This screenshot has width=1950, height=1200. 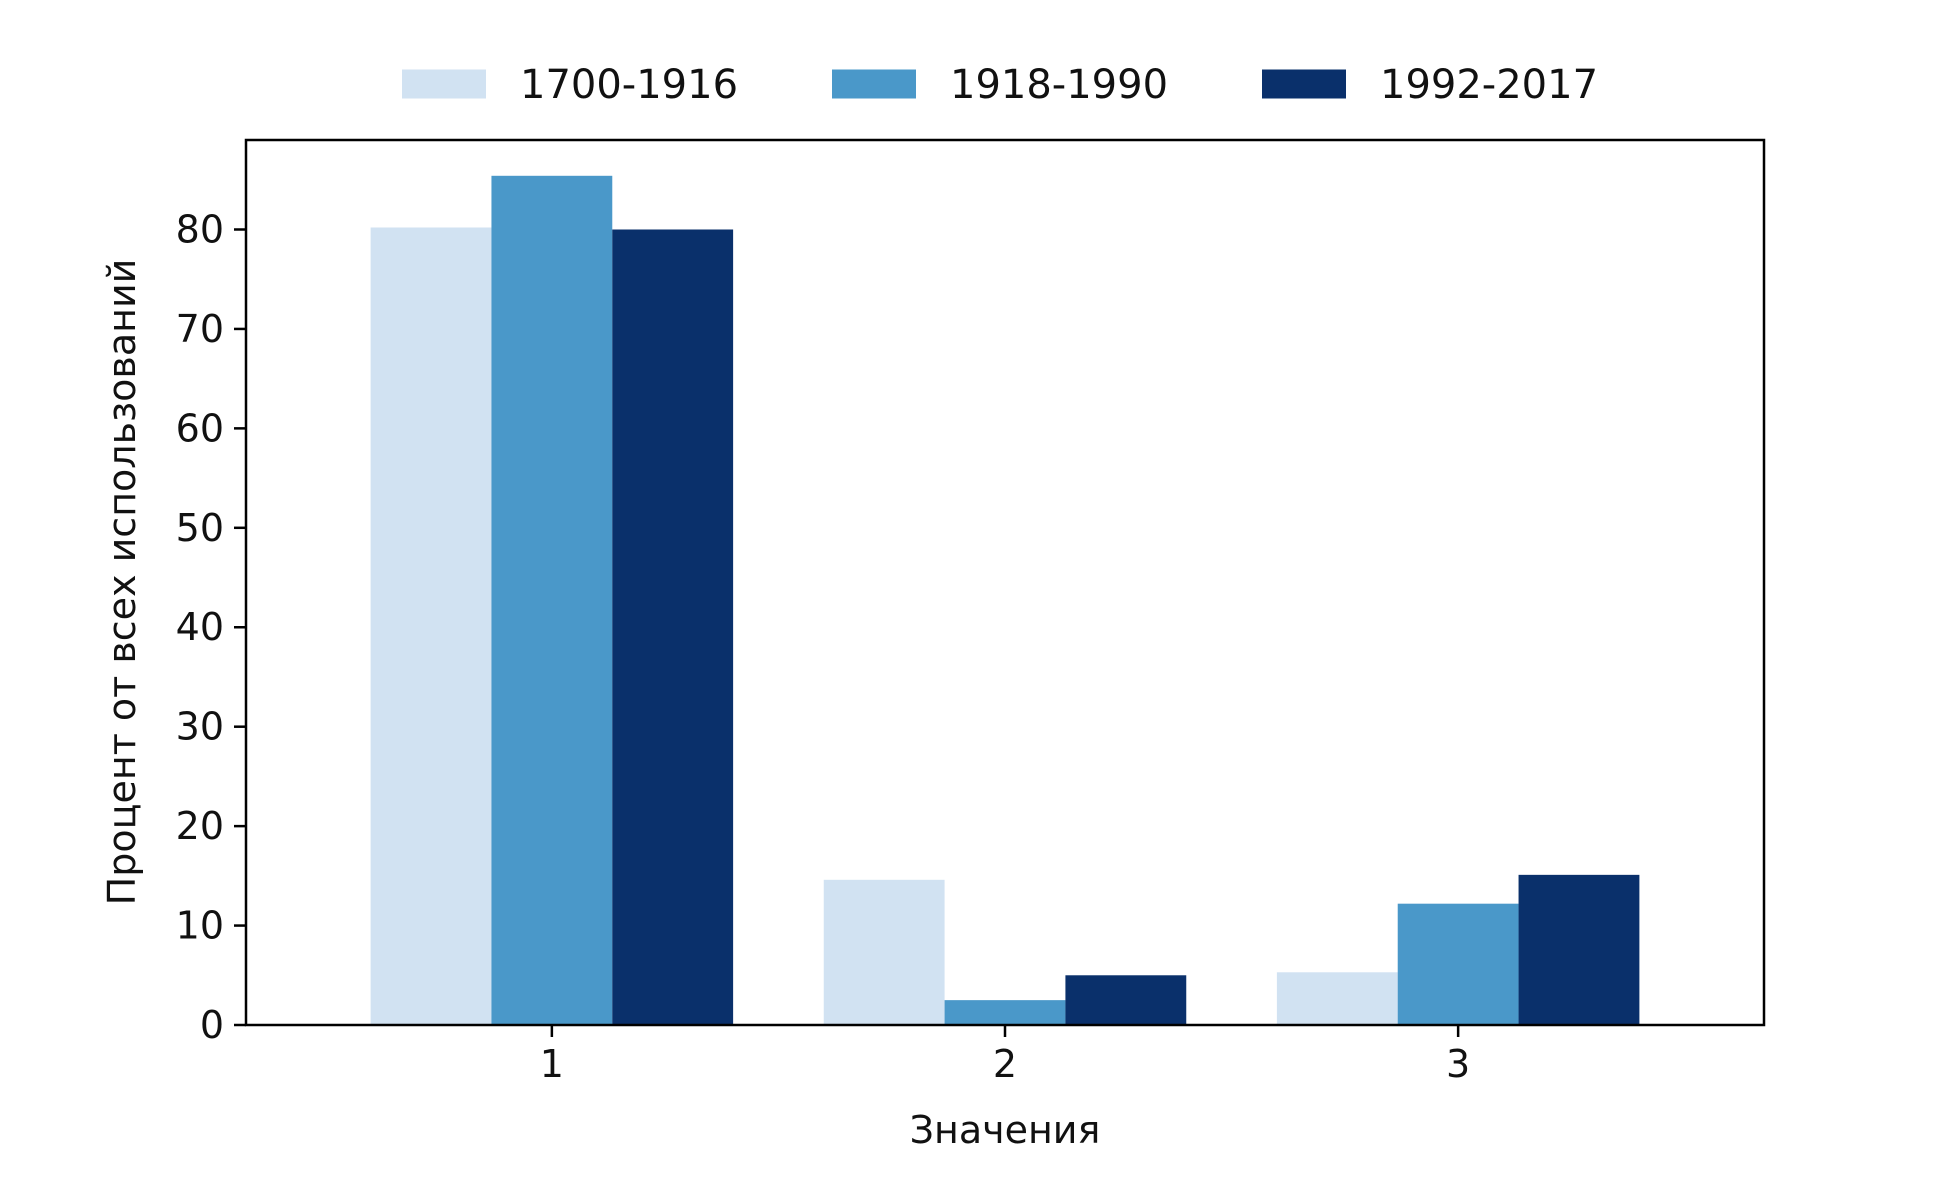 What do you see at coordinates (1005, 1130) in the screenshot?
I see `x-axis-label: Значения` at bounding box center [1005, 1130].